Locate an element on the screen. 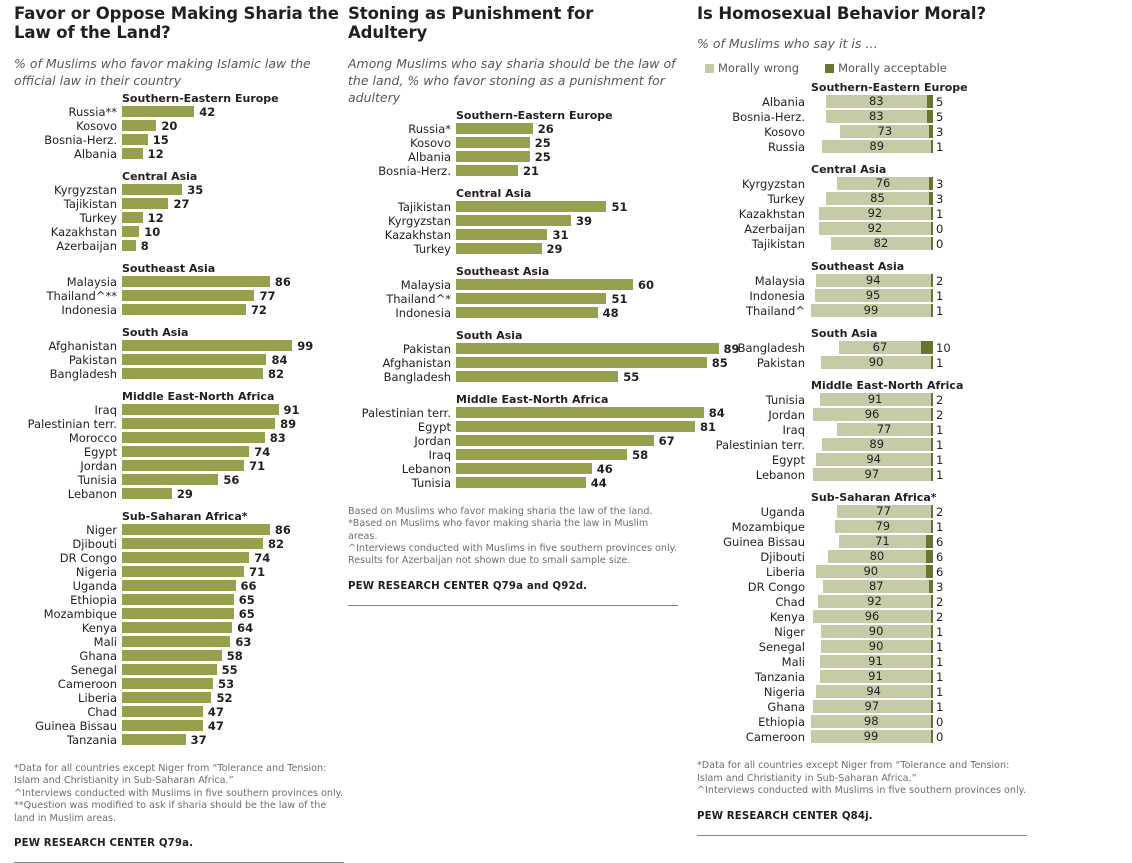  bar-value-label: 86 is located at coordinates (282, 529).